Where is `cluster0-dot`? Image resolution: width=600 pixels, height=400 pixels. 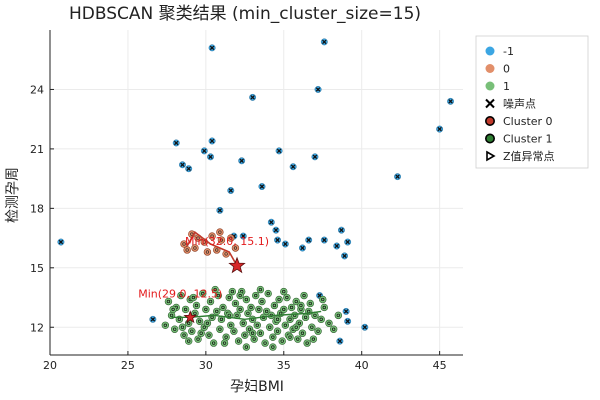
cluster0-dot is located at coordinates (195, 248).